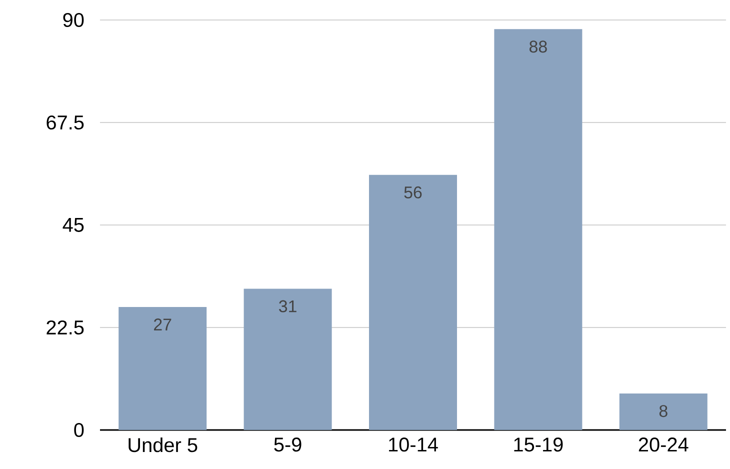 The width and height of the screenshot is (730, 469). Describe the element at coordinates (663, 445) in the screenshot. I see `x-tick-label: 20-24` at that location.